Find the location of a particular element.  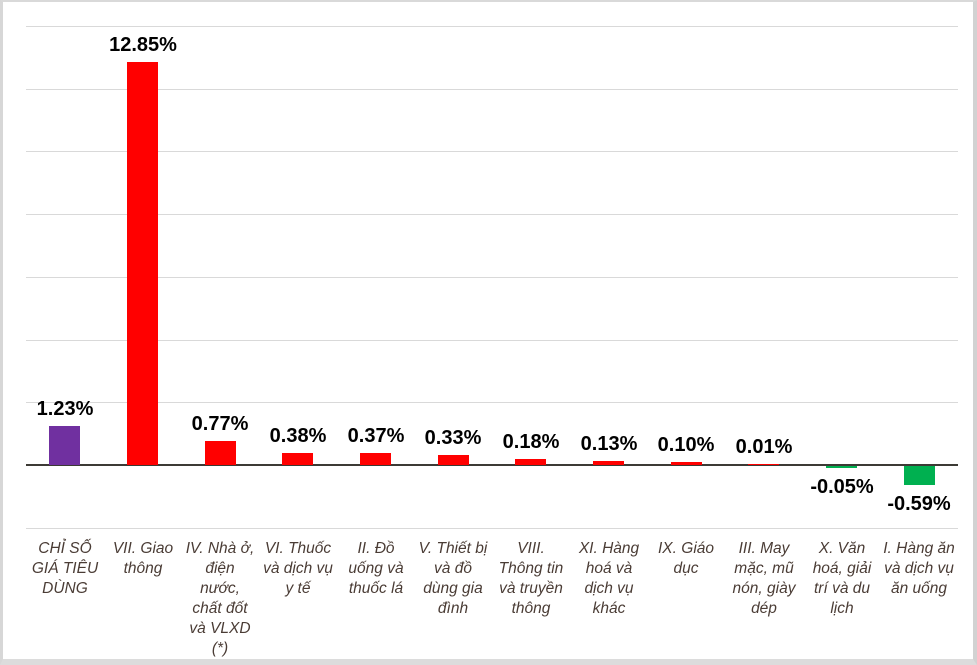

value-label: 0.13% is located at coordinates (609, 444).